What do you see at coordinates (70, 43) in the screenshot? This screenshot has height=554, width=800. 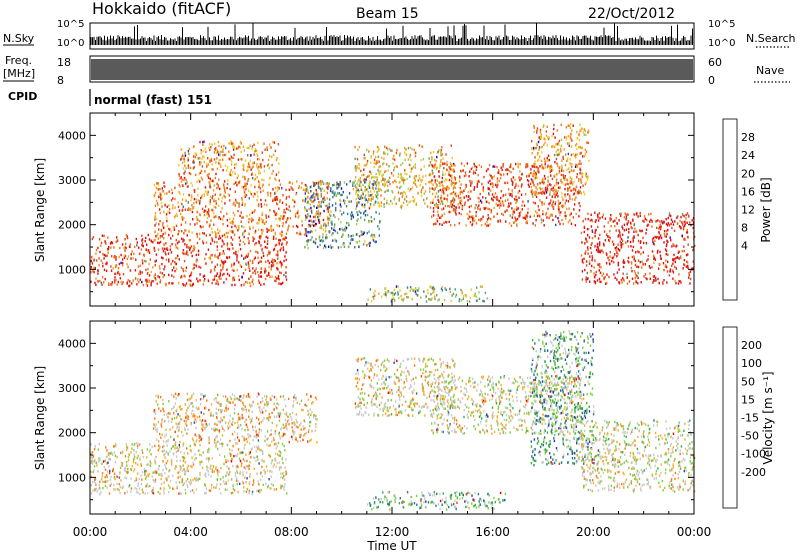 I see `noise-tick-bottom-left: 10^0` at bounding box center [70, 43].